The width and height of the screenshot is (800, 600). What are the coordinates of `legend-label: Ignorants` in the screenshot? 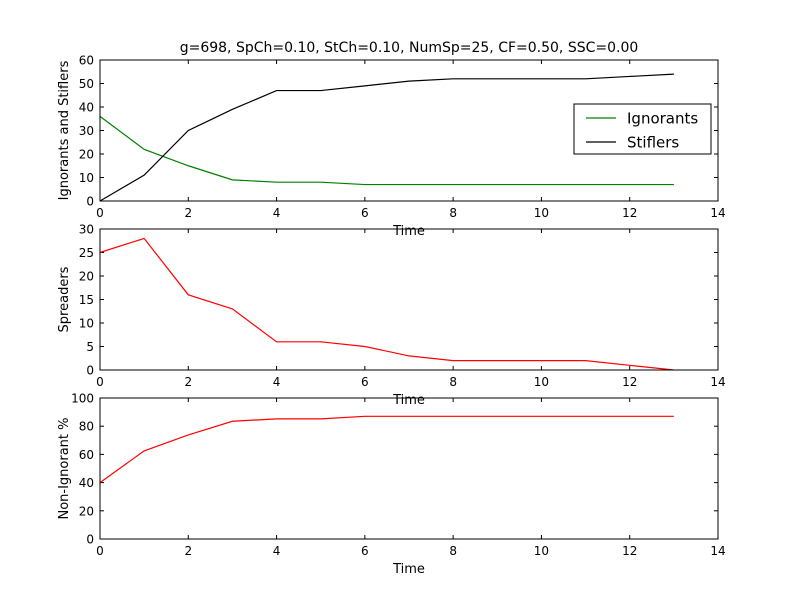 It's located at (662, 119).